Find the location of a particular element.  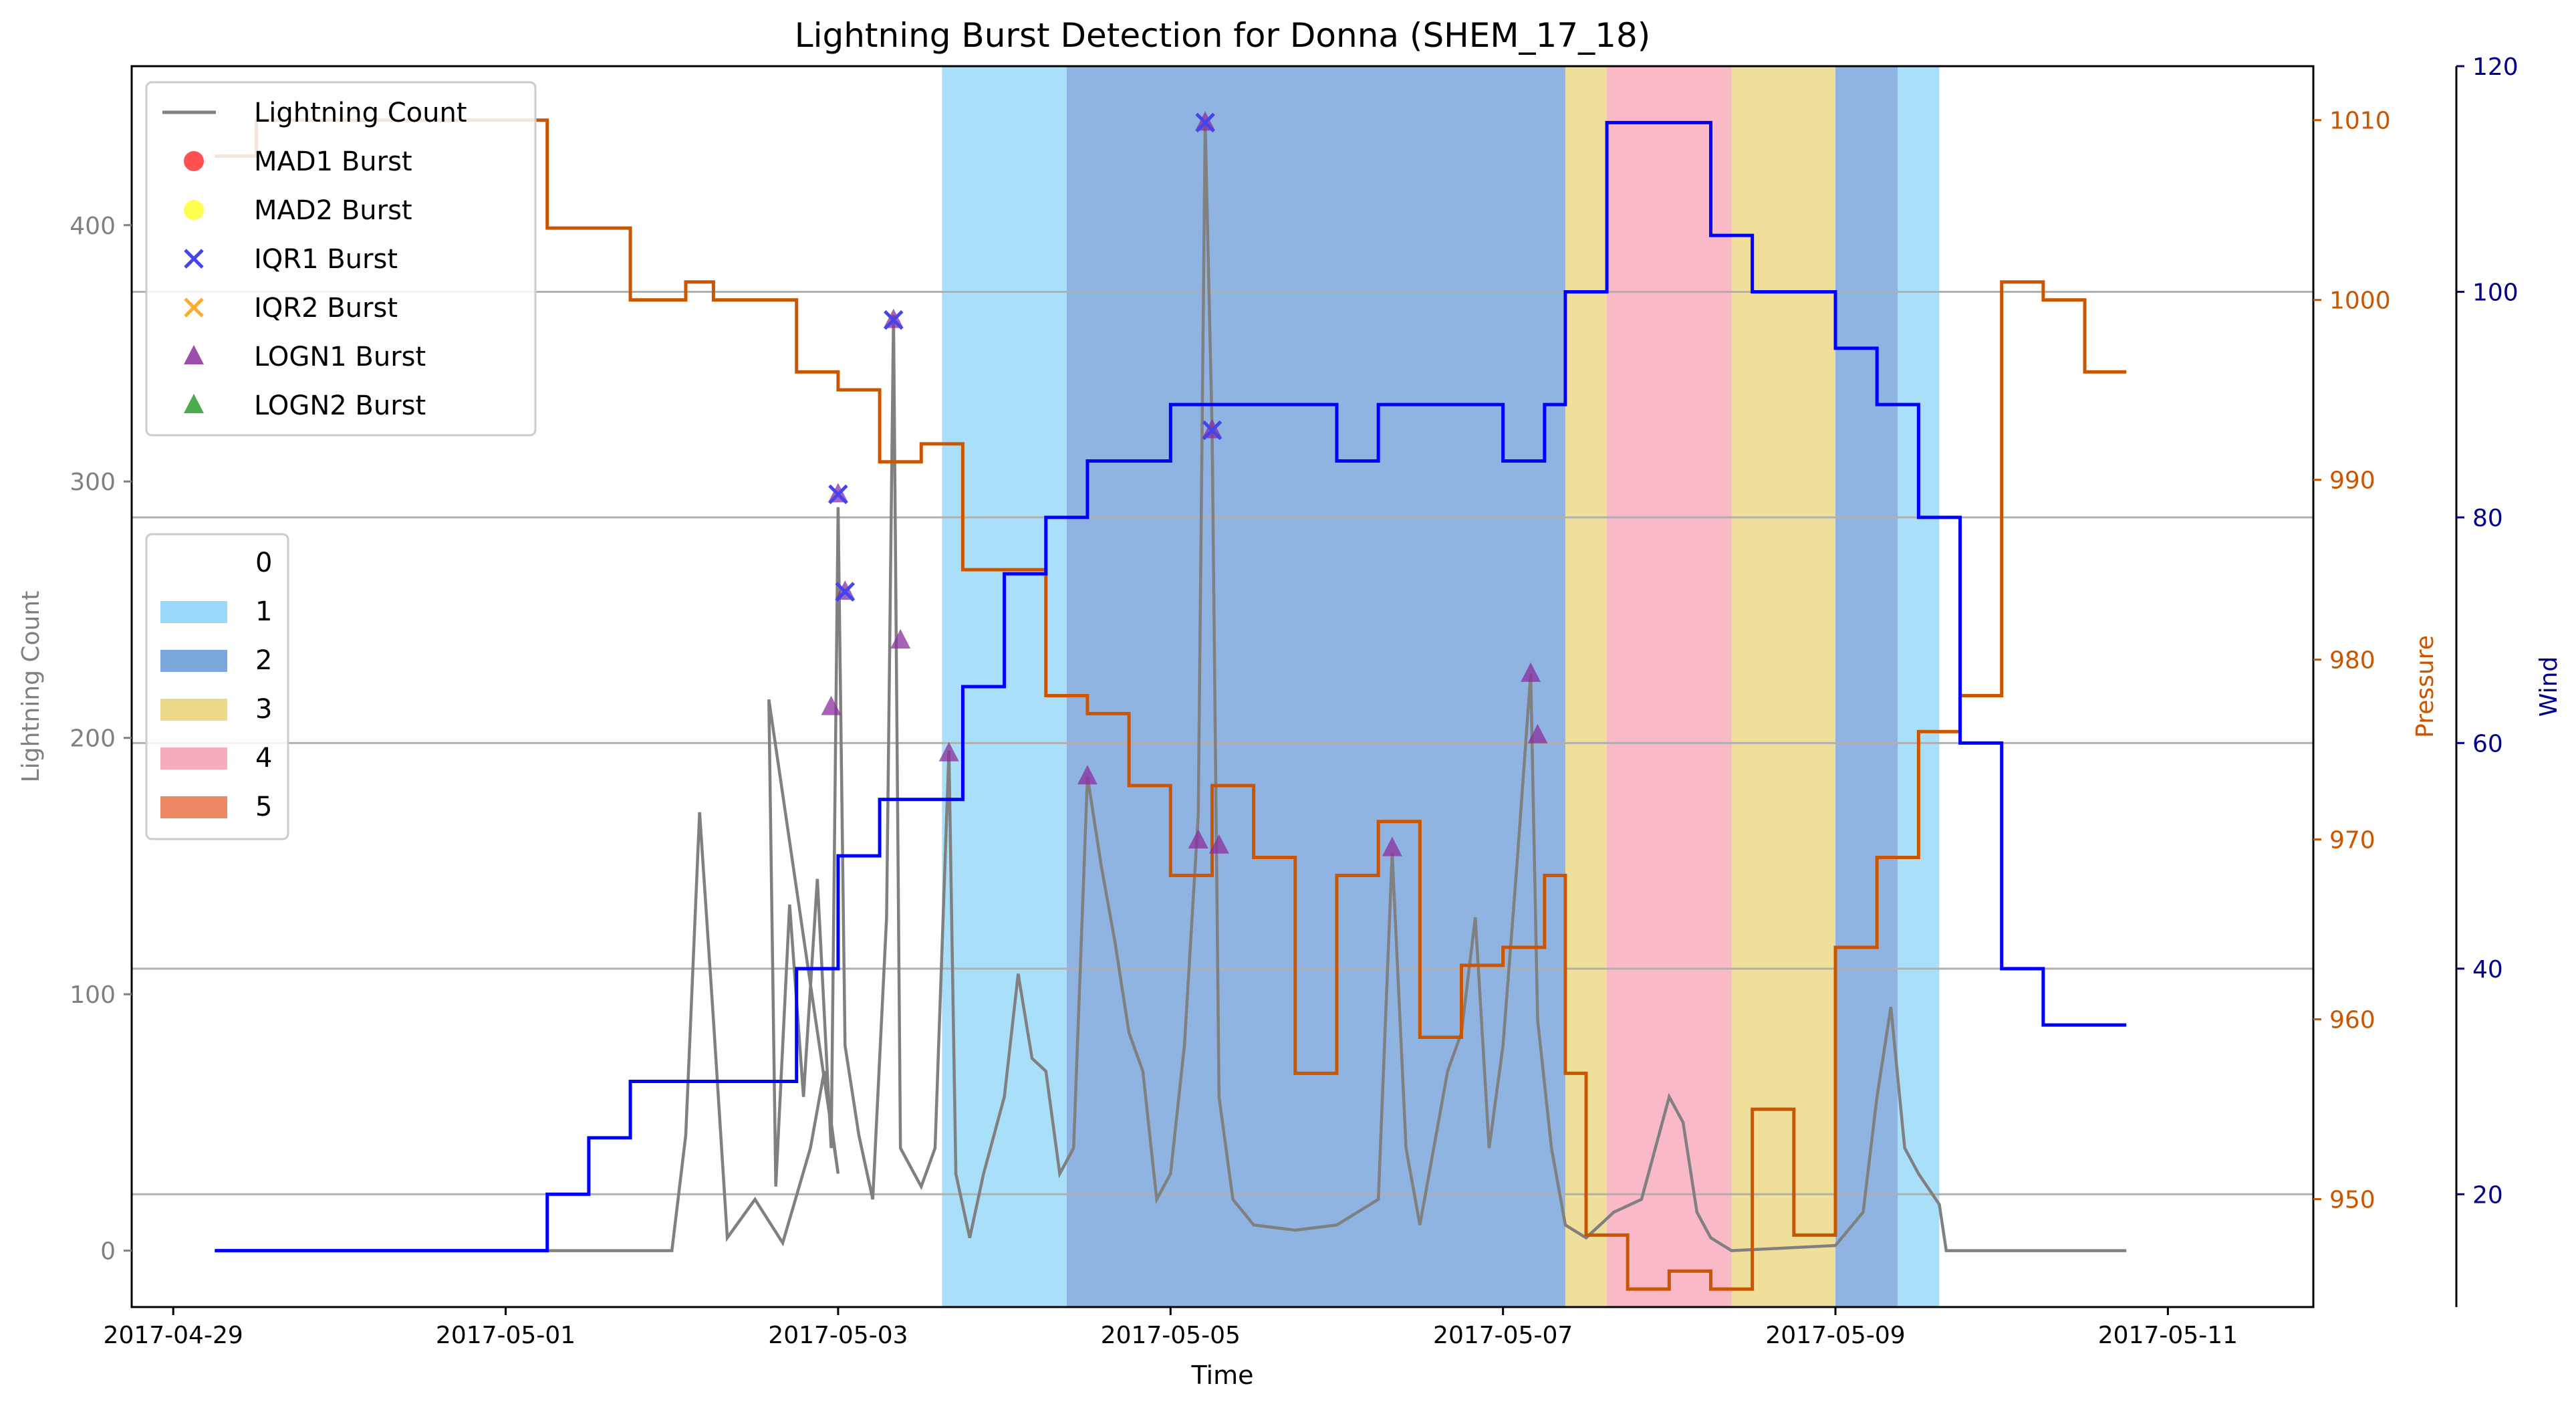

burst-markers is located at coordinates (1184, 483).